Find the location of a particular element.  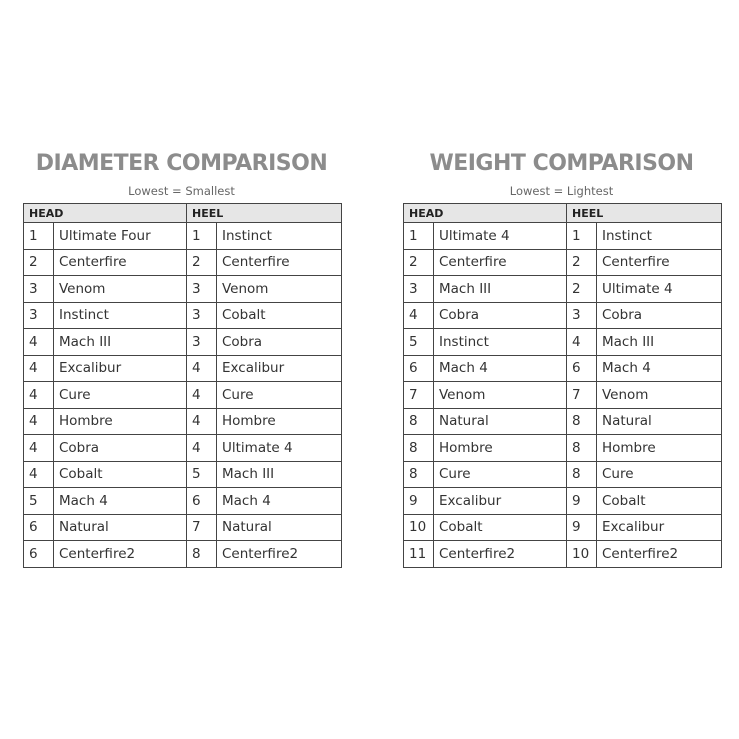

table-row: 3 Mach III 2 Ultimate 4 is located at coordinates (562, 289).